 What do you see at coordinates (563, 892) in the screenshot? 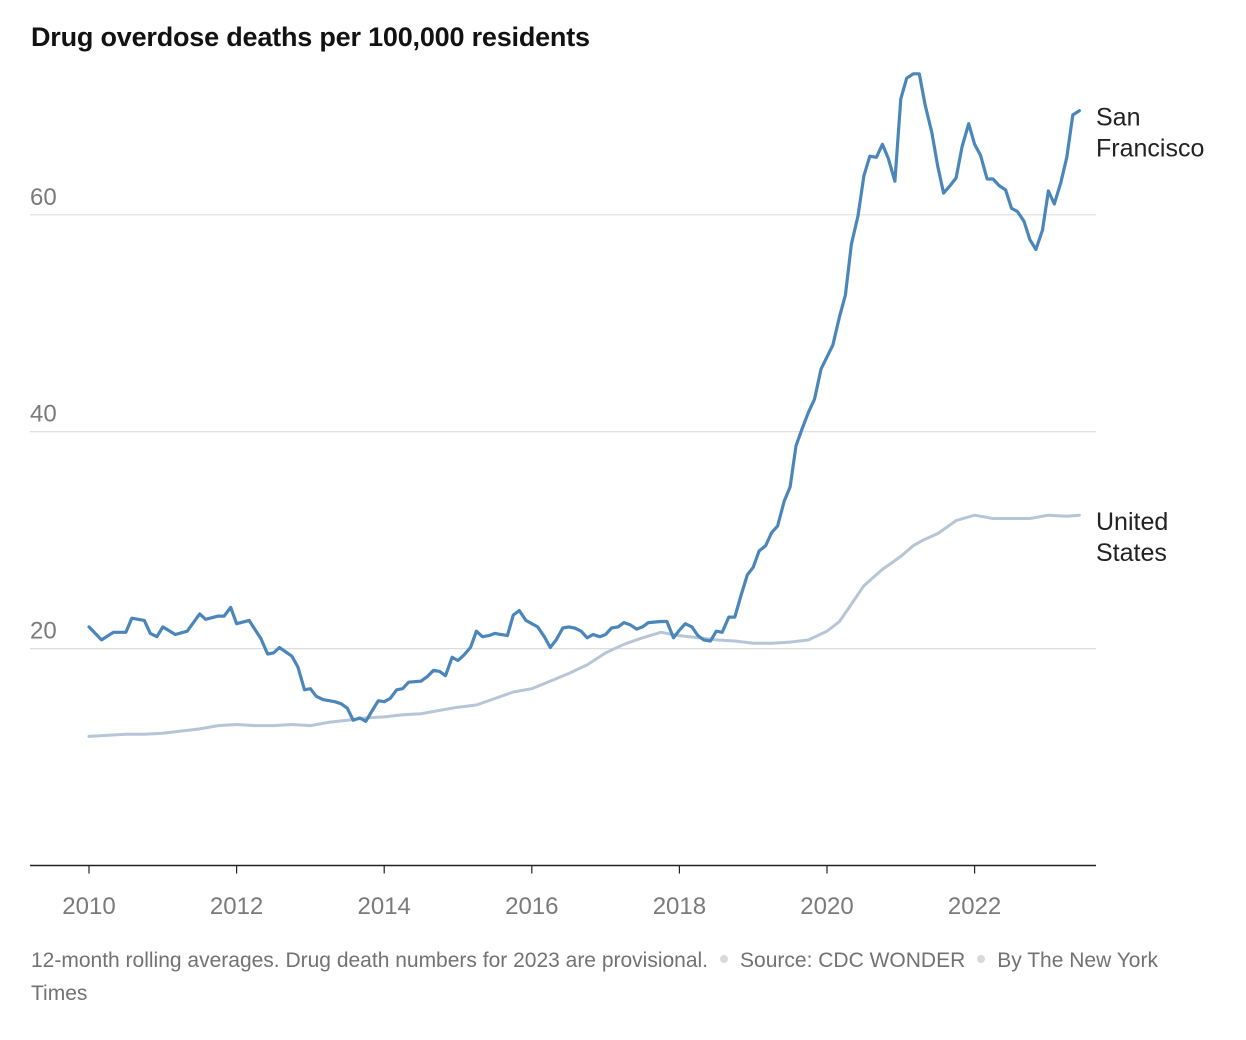
I see `x-axis: 2010 2012 2014 2016 2018 2020 2022` at bounding box center [563, 892].